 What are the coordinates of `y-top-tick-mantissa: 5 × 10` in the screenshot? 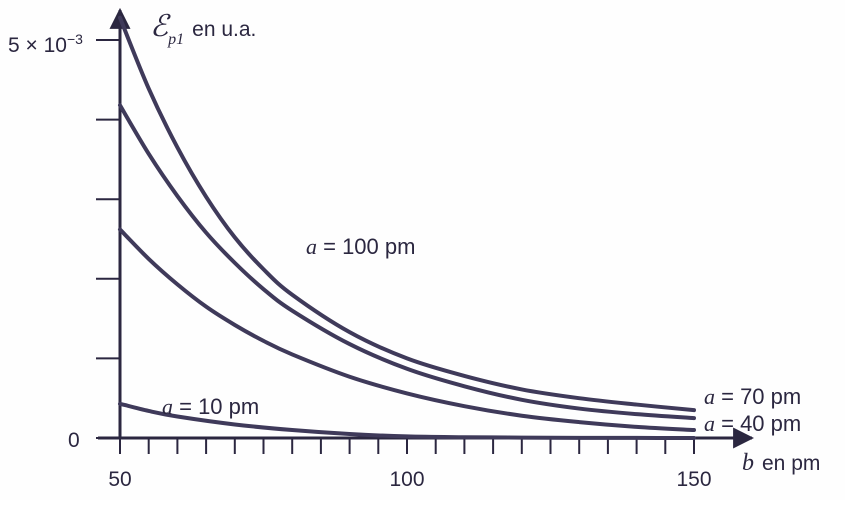 It's located at (37, 45).